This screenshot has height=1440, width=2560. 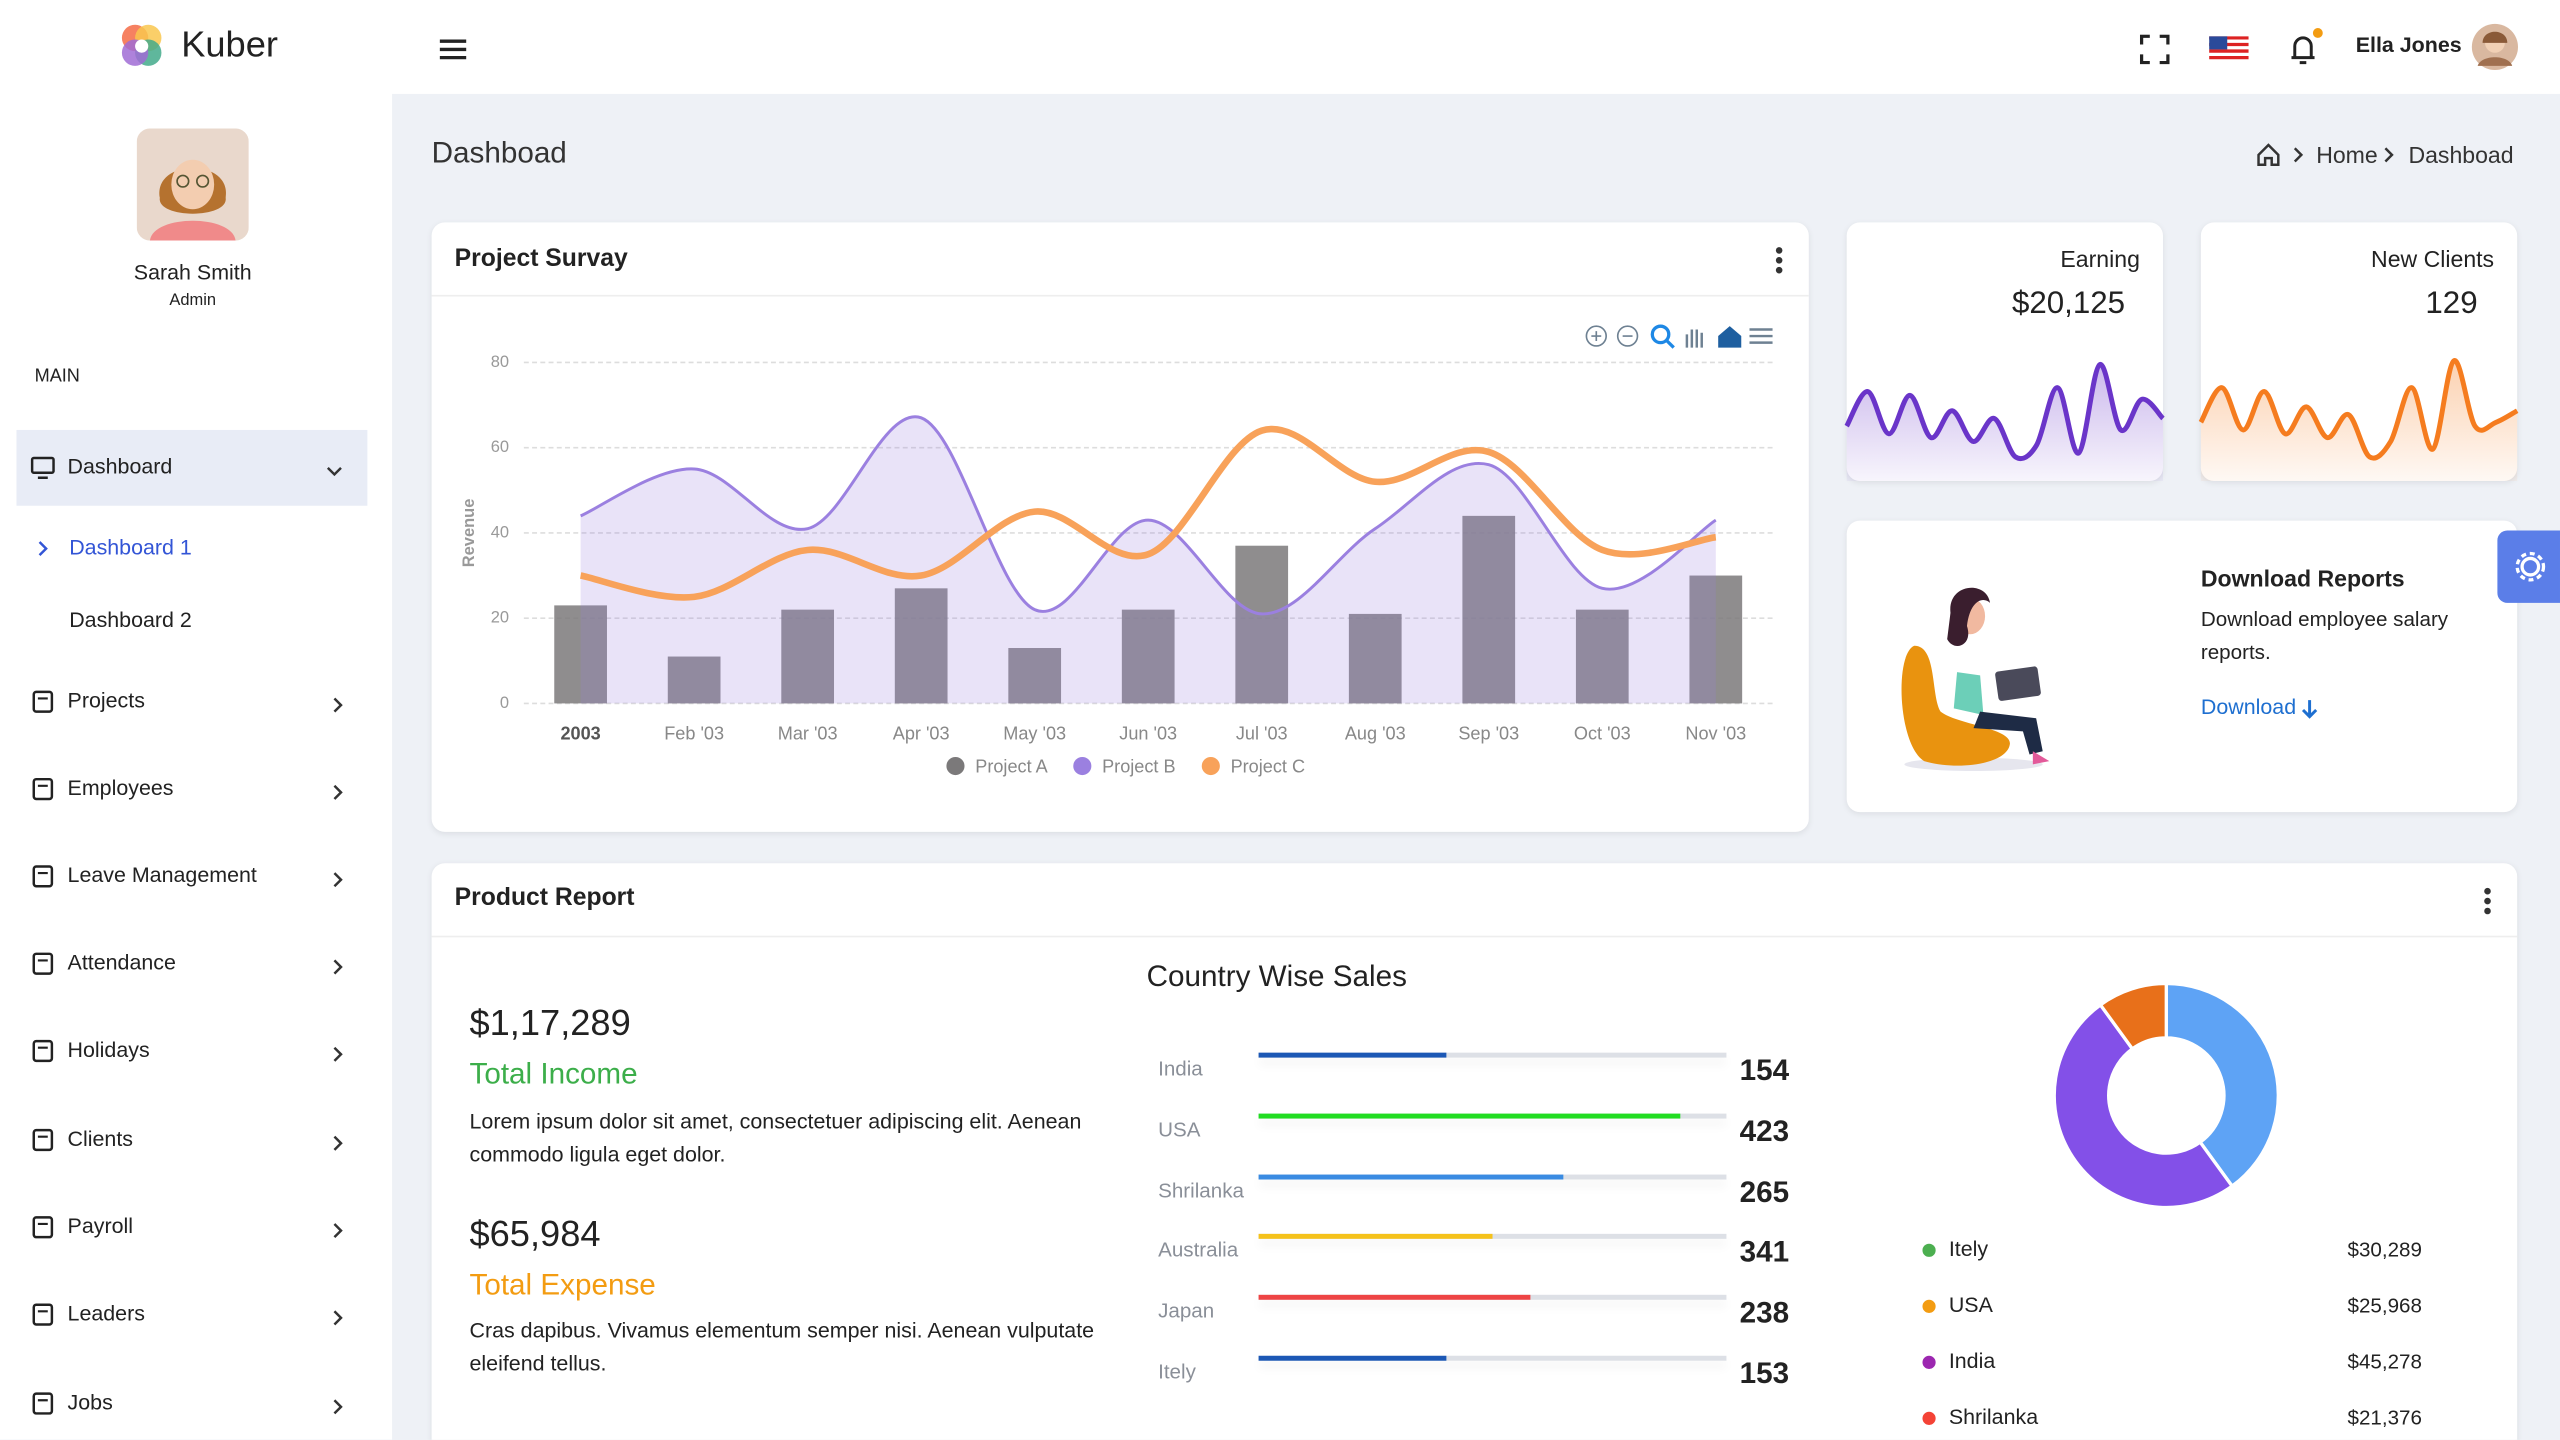 I want to click on legend-name: USA, so click(x=1970, y=1305).